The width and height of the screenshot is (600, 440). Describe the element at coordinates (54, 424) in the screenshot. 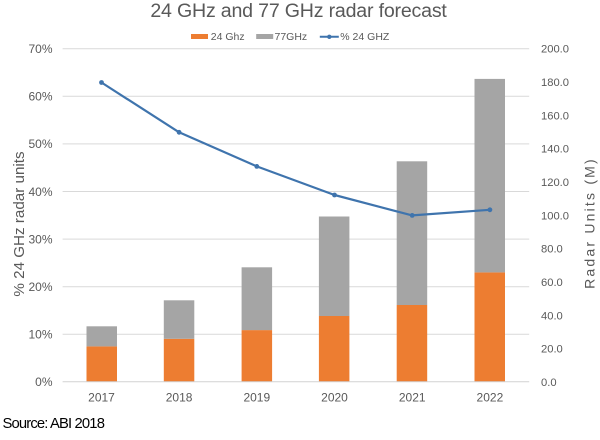

I see `svg-text: Source: ABI 2018` at that location.